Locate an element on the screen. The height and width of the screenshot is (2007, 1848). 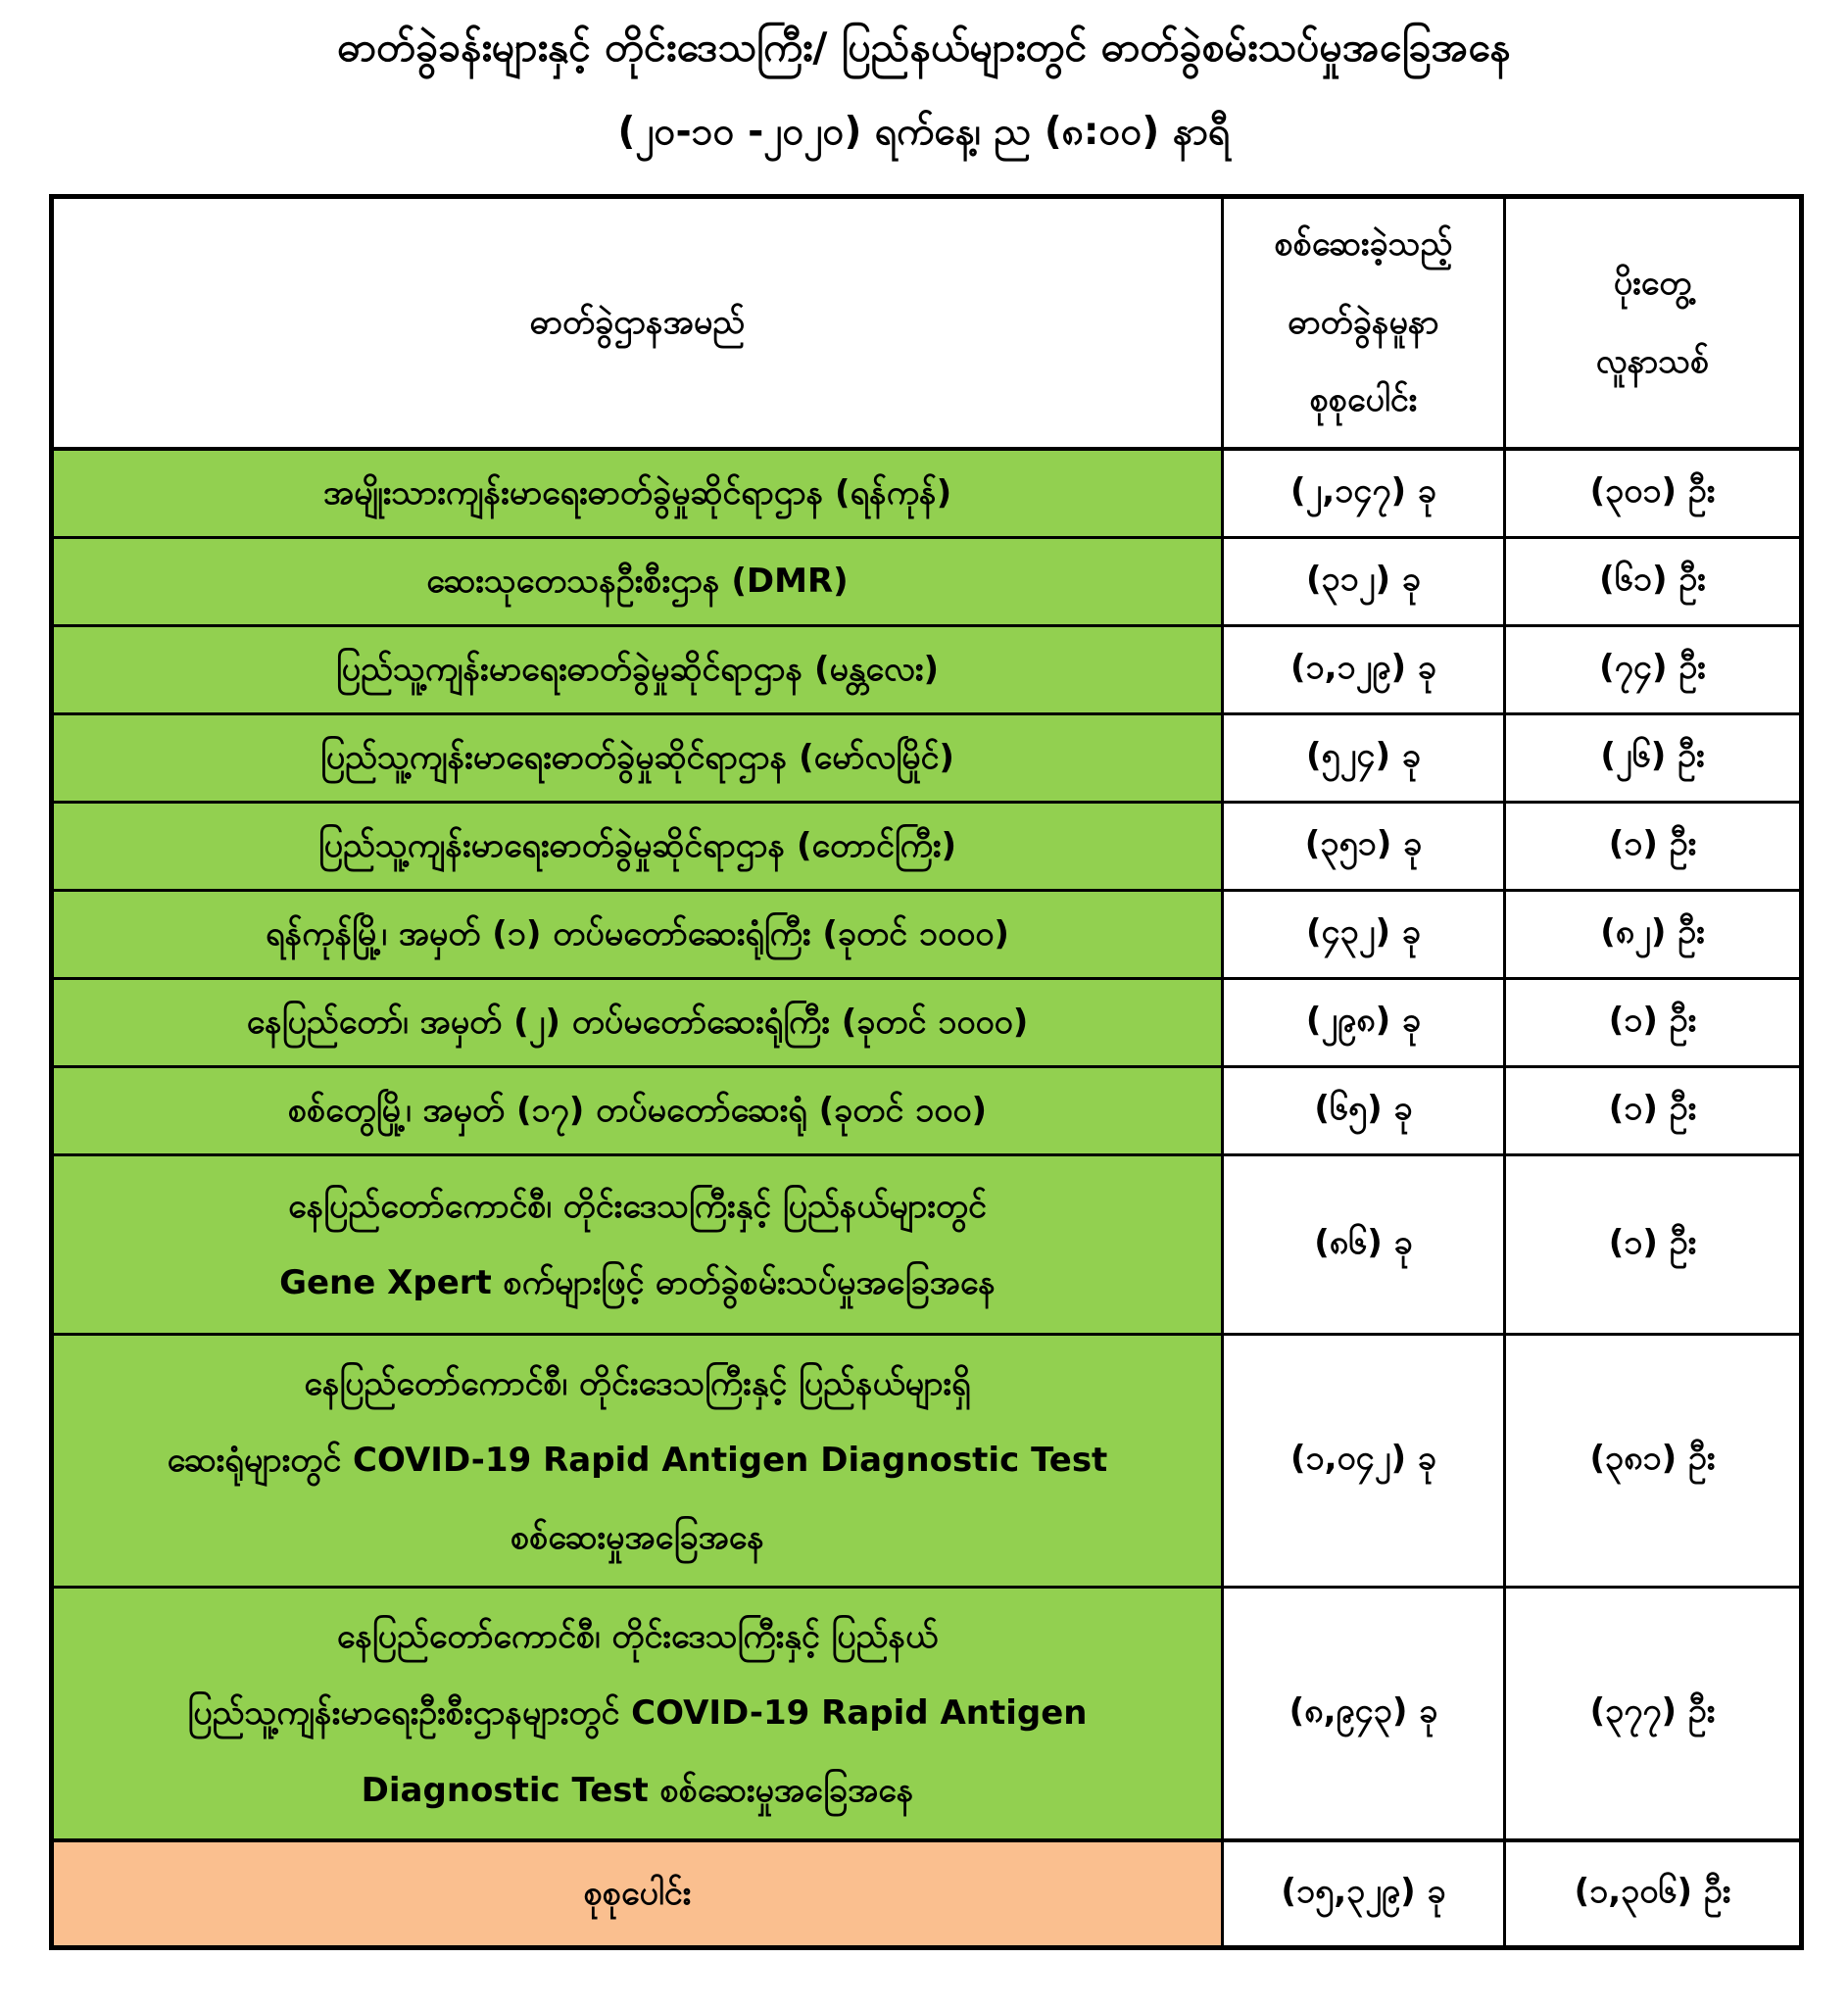
positives-cell: (၇၄) ဦး is located at coordinates (1653, 669).